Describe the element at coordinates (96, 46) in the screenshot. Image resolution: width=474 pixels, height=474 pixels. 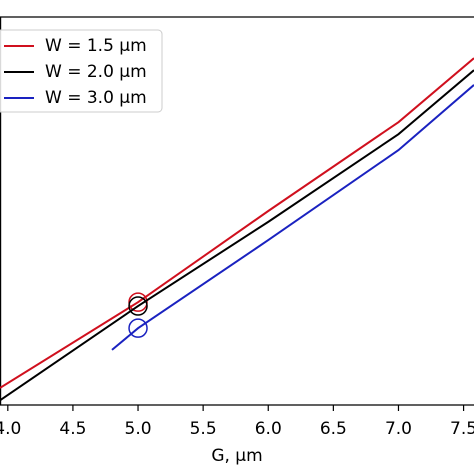
I see `legend-label: W = 1.5 μm` at that location.